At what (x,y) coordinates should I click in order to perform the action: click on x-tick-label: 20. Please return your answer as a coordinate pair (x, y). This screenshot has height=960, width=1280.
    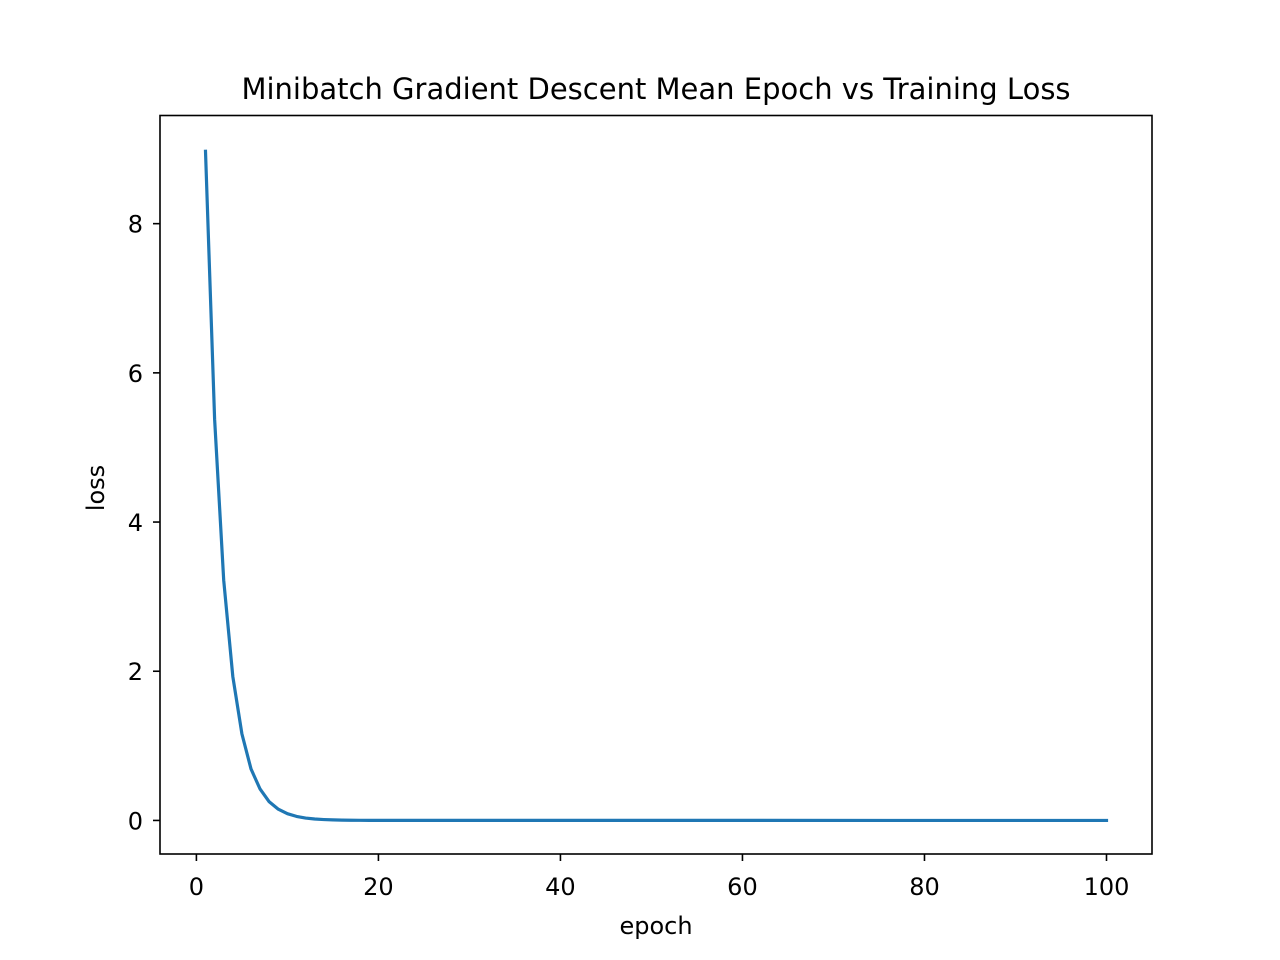
    Looking at the image, I should click on (378, 887).